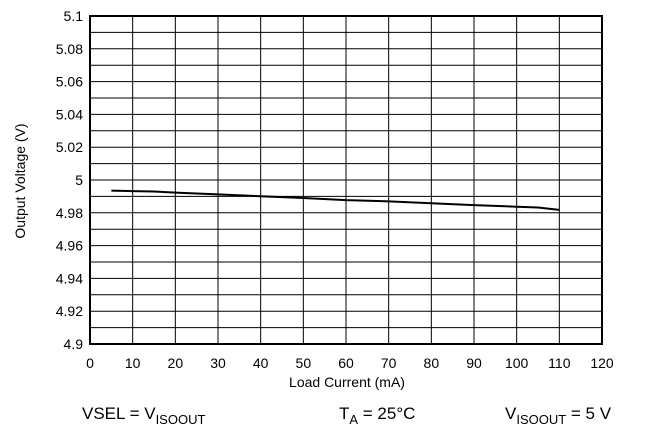 Image resolution: width=647 pixels, height=429 pixels. What do you see at coordinates (511, 413) in the screenshot?
I see `condition-vout-main: V` at bounding box center [511, 413].